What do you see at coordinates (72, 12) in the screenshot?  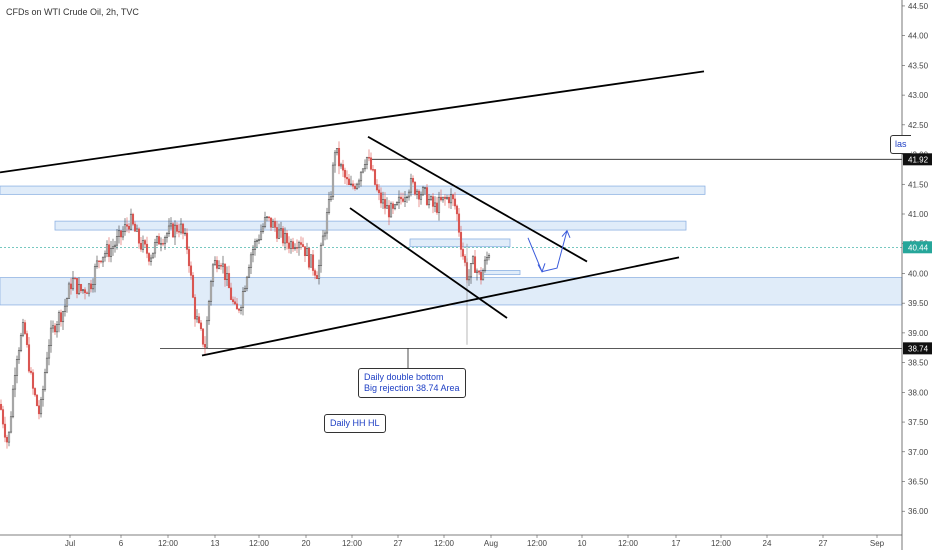 I see `chart-title: CFDs on WTI Crude Oil, 2h, TVC` at bounding box center [72, 12].